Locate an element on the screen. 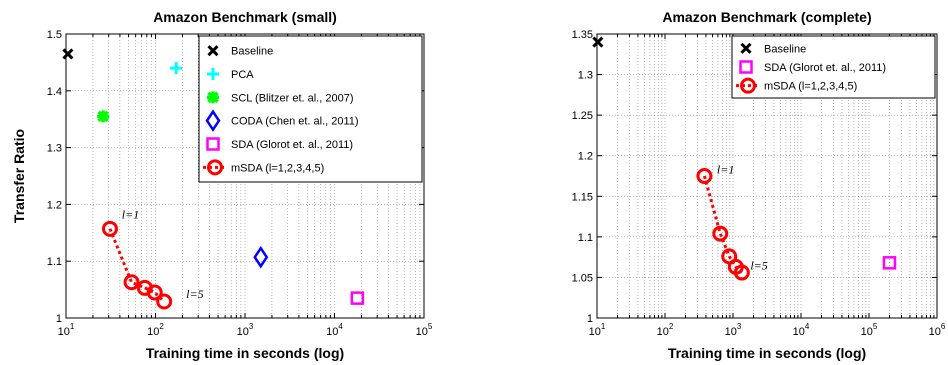 Image resolution: width=948 pixels, height=365 pixels. series-coda-chen-et-al-2011 is located at coordinates (261, 257).